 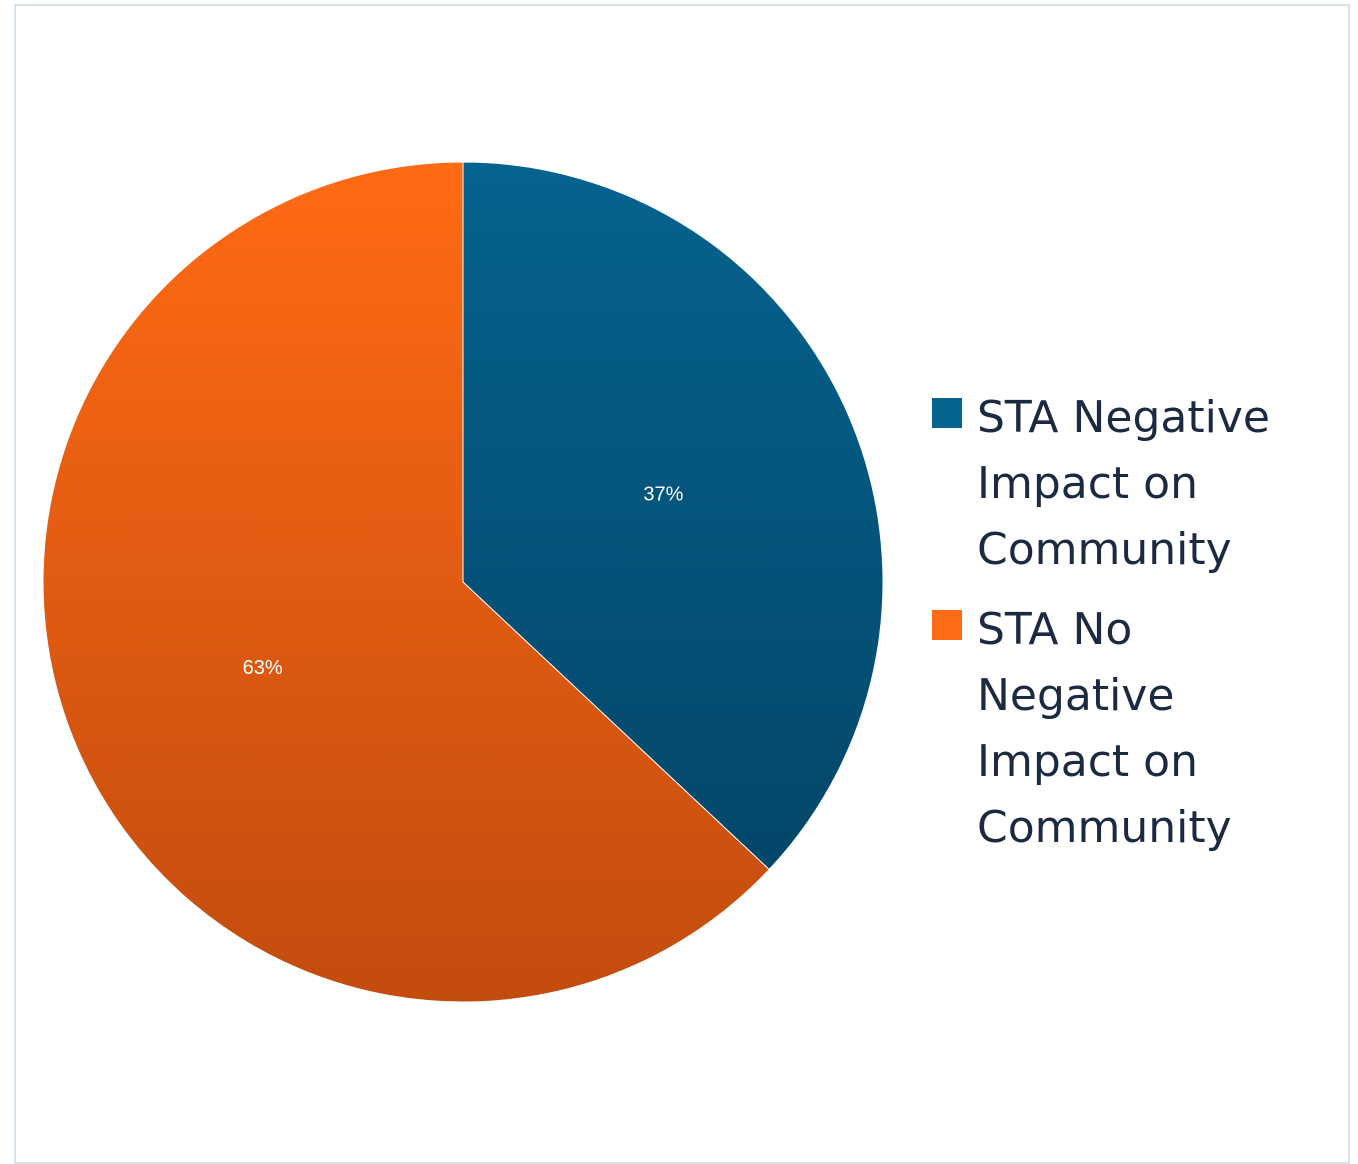 What do you see at coordinates (663, 495) in the screenshot?
I see `data-label-negative-impact: 37%` at bounding box center [663, 495].